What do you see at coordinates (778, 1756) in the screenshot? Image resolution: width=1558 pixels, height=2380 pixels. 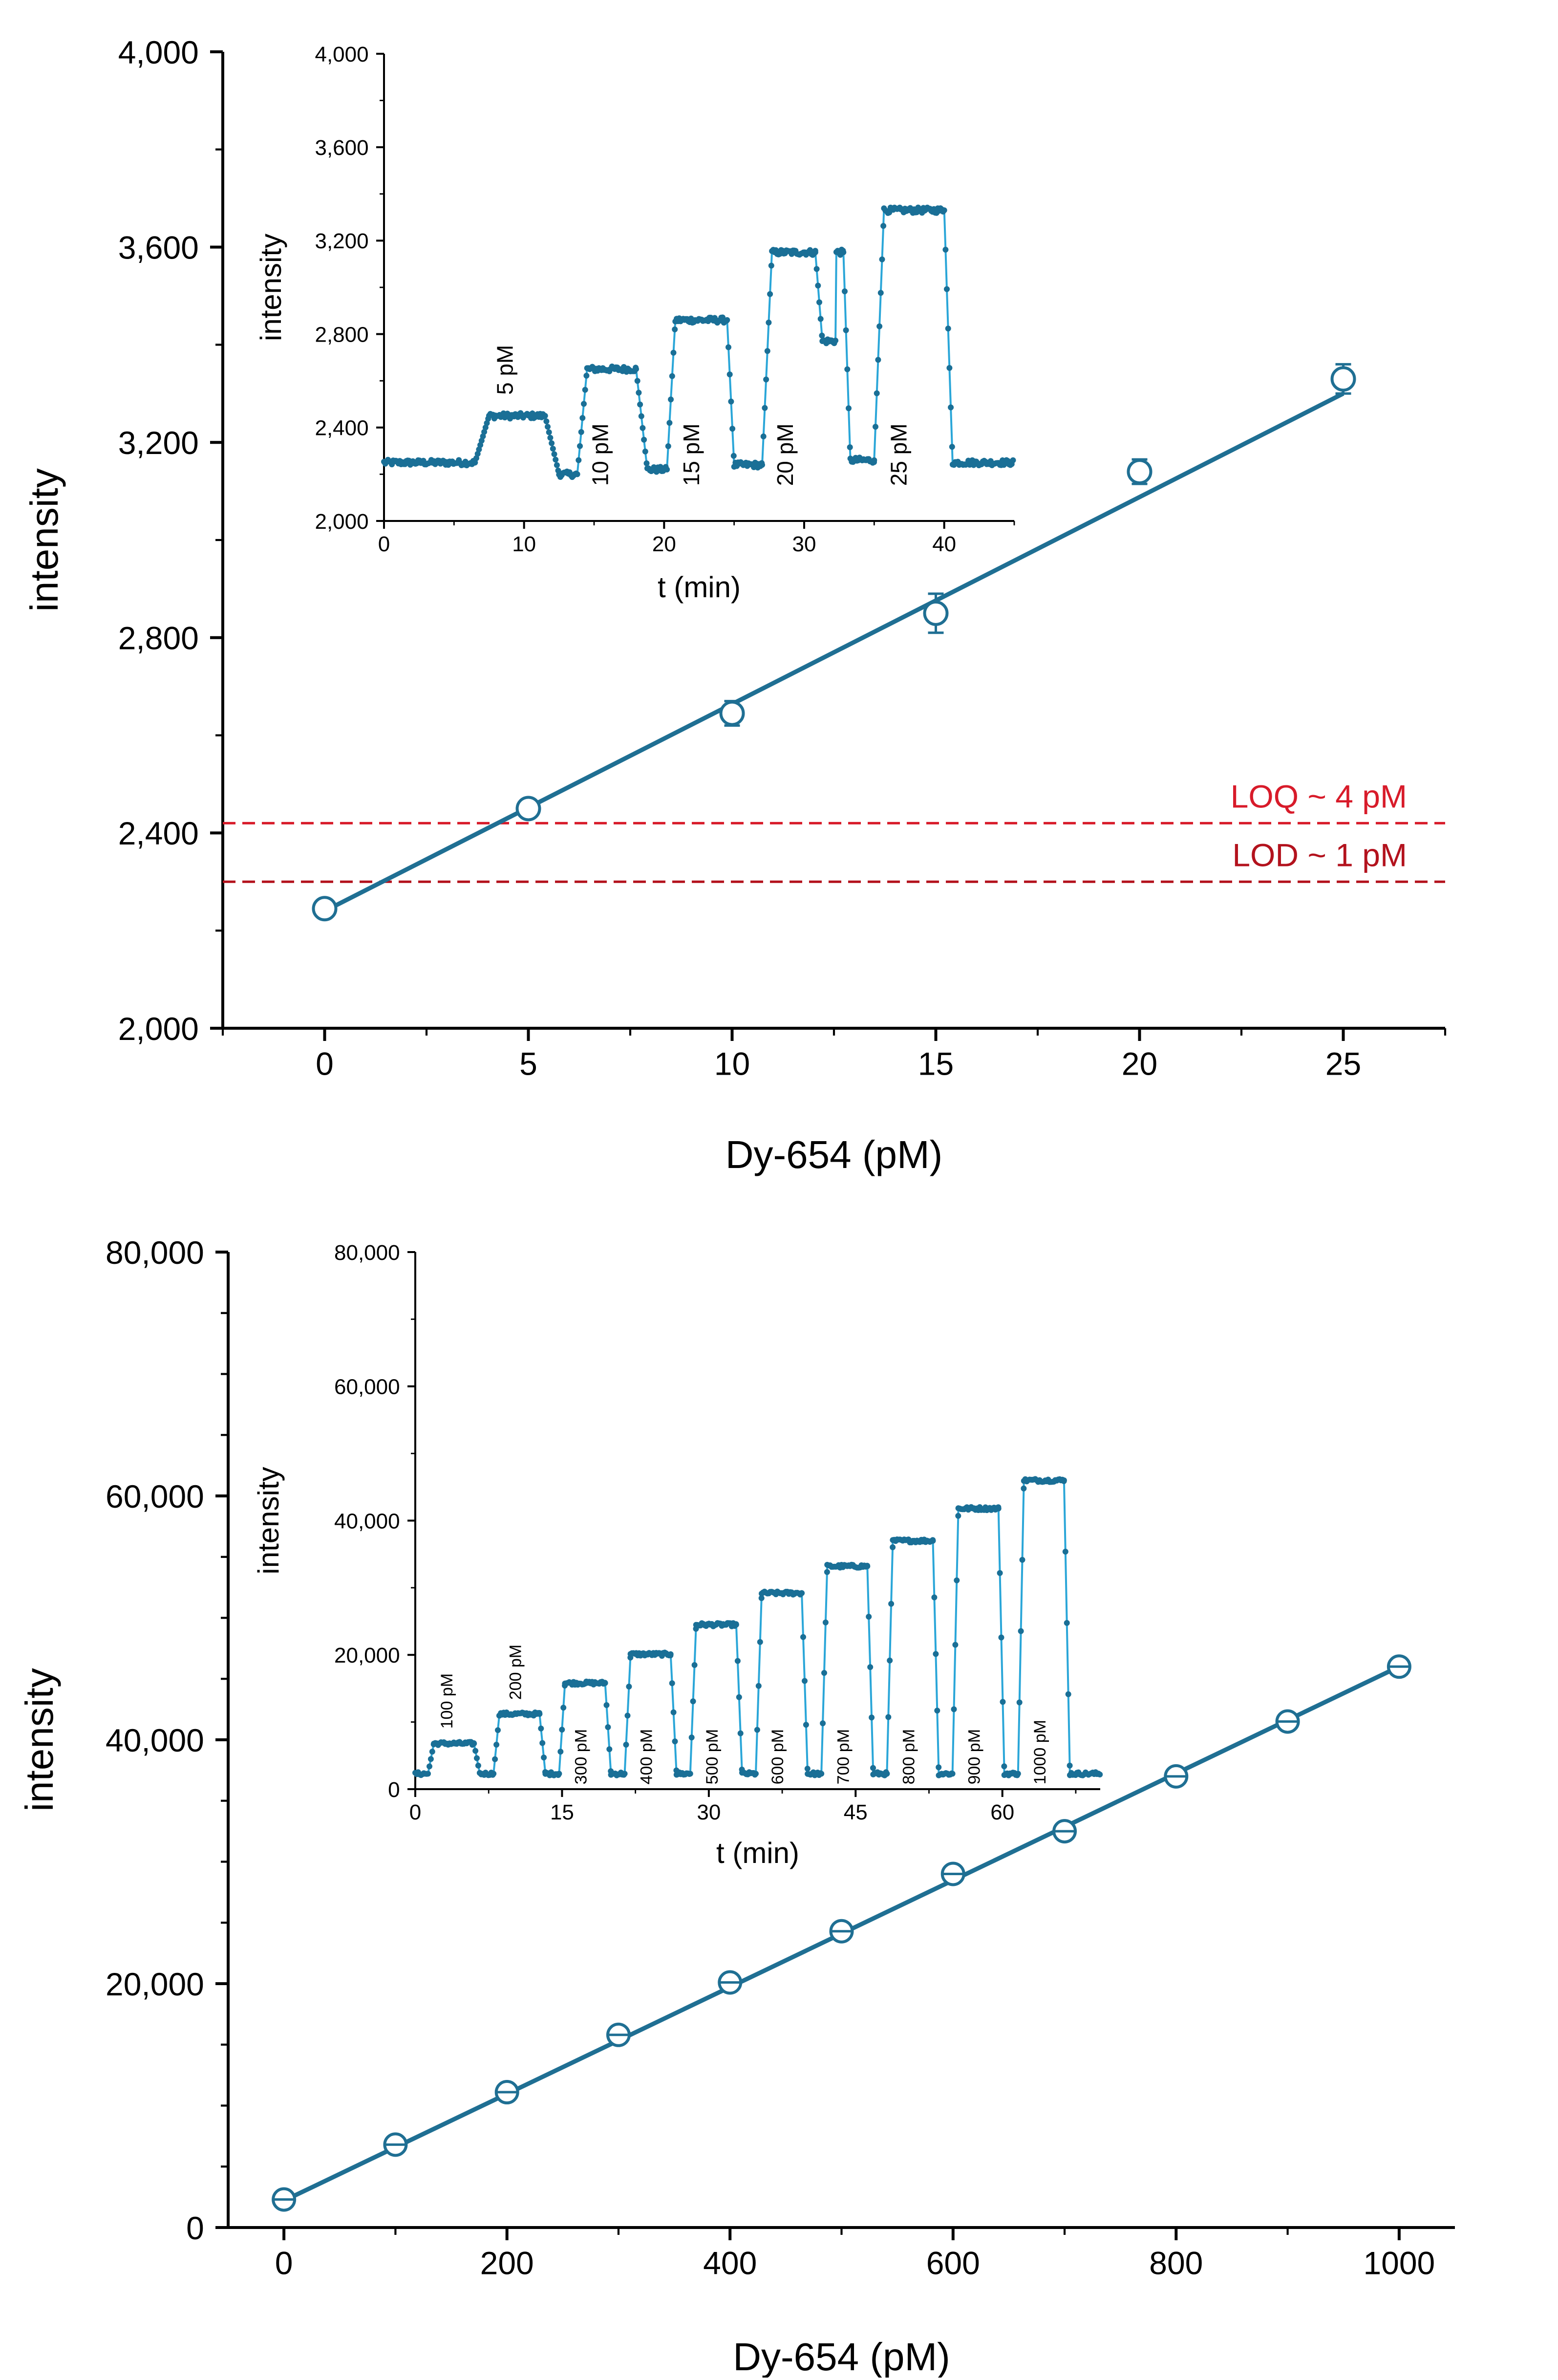 I see `inset-concentration-label: 600 pM` at bounding box center [778, 1756].